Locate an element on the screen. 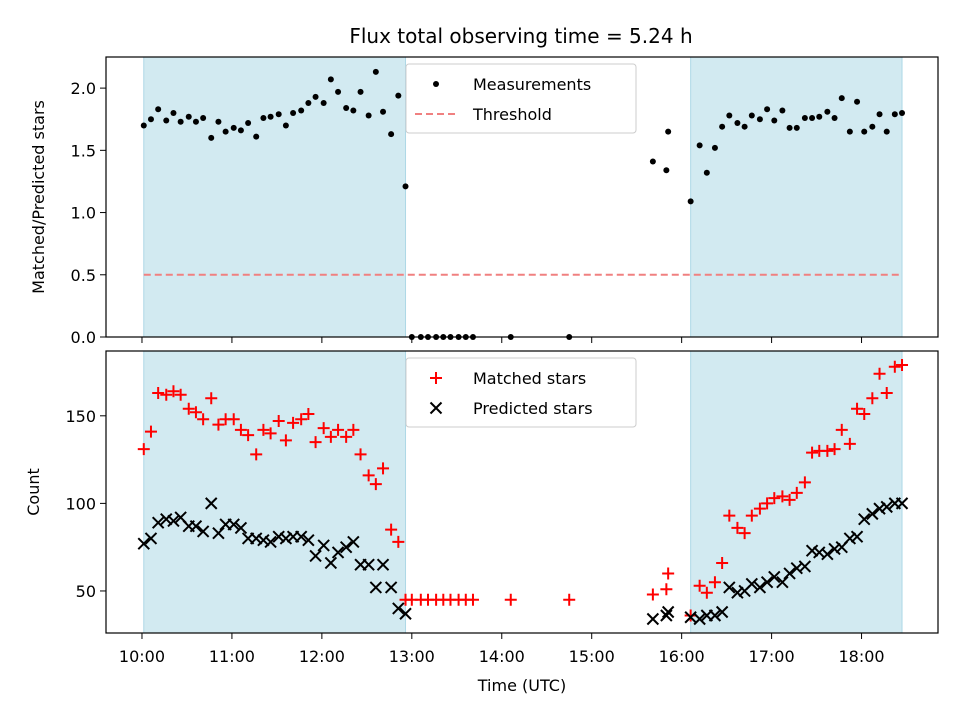  bottom-xtick-label: 18:00 is located at coordinates (861, 656).